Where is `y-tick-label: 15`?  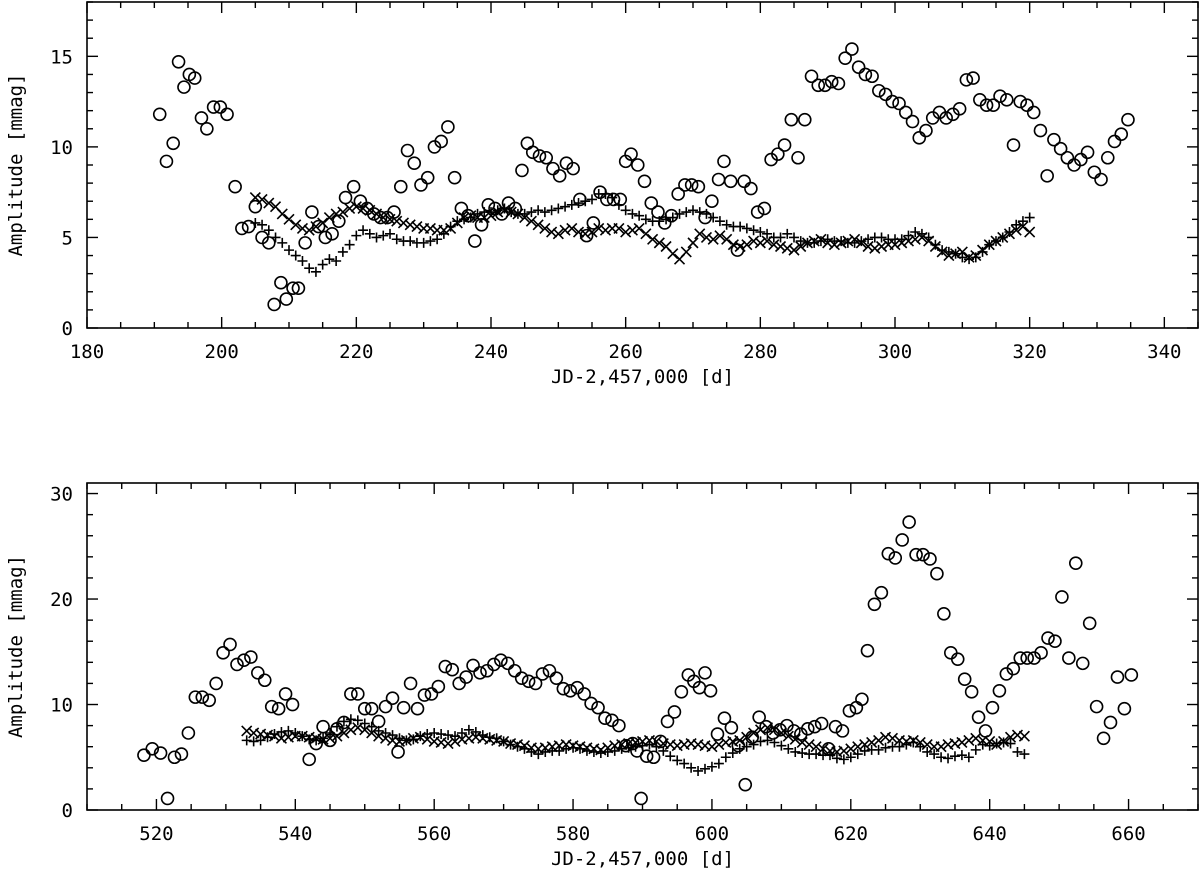 y-tick-label: 15 is located at coordinates (61, 57).